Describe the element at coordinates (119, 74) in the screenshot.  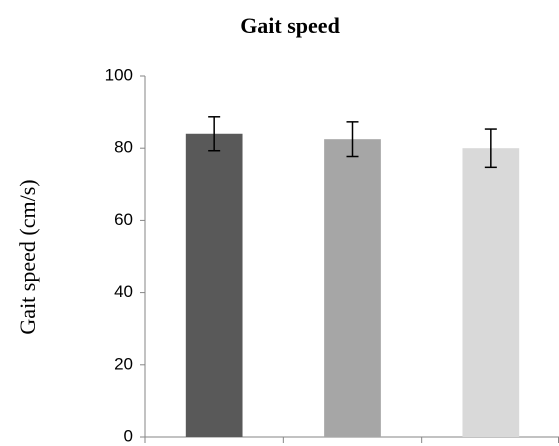
I see `y-tick-label: 100` at that location.